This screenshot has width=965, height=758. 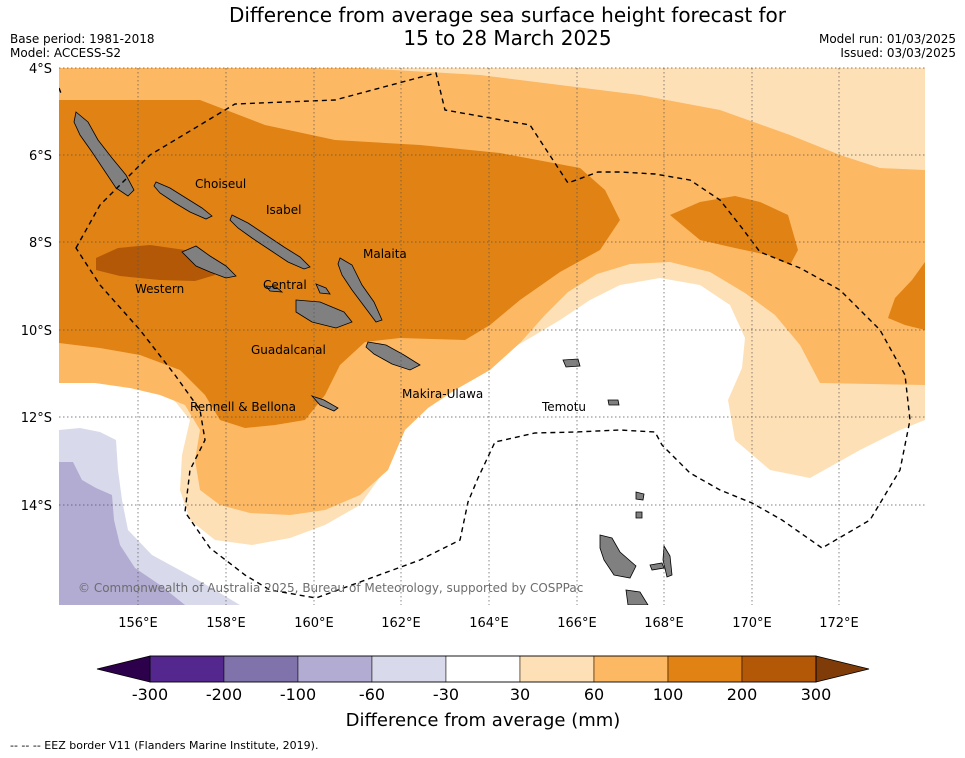 What do you see at coordinates (639, 515) in the screenshot?
I see `island-torres` at bounding box center [639, 515].